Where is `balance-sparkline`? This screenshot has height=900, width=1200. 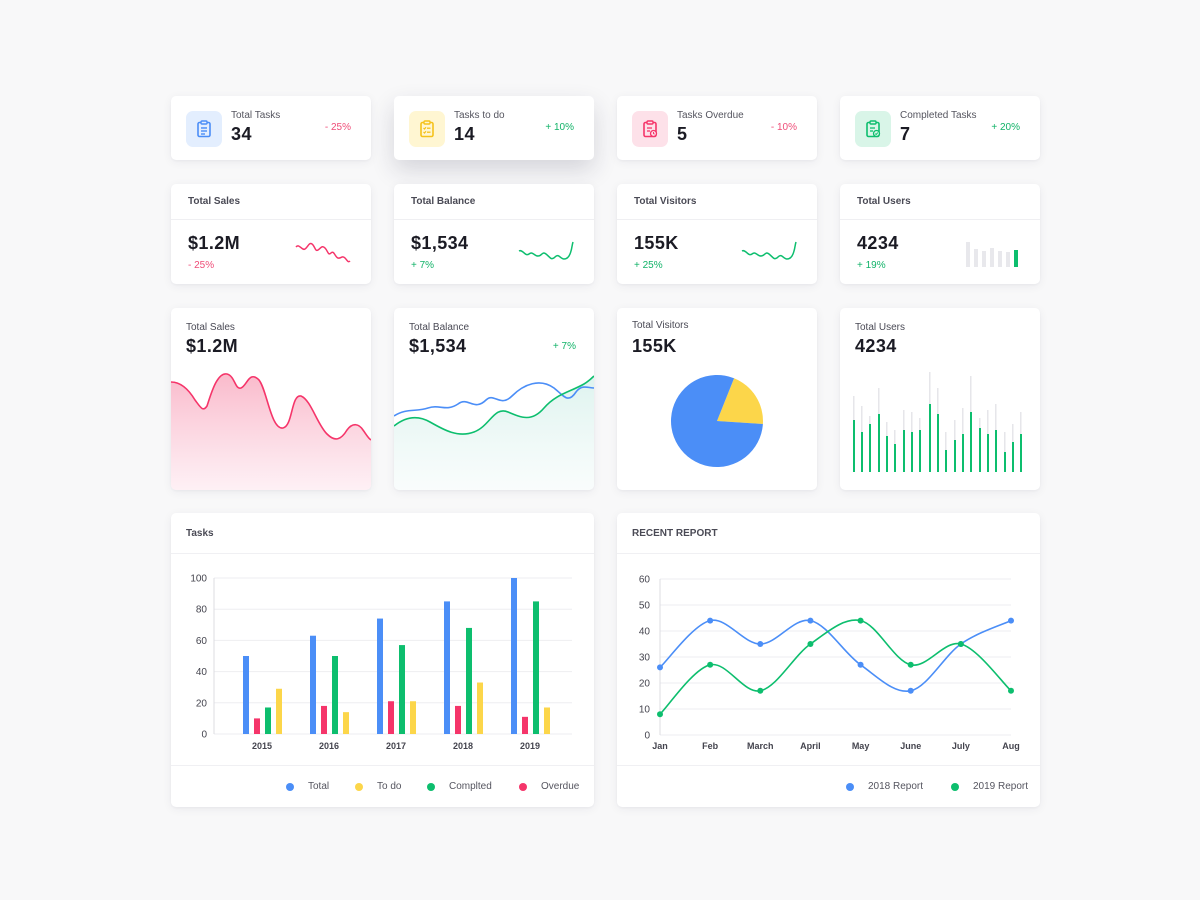
balance-sparkline is located at coordinates (546, 250).